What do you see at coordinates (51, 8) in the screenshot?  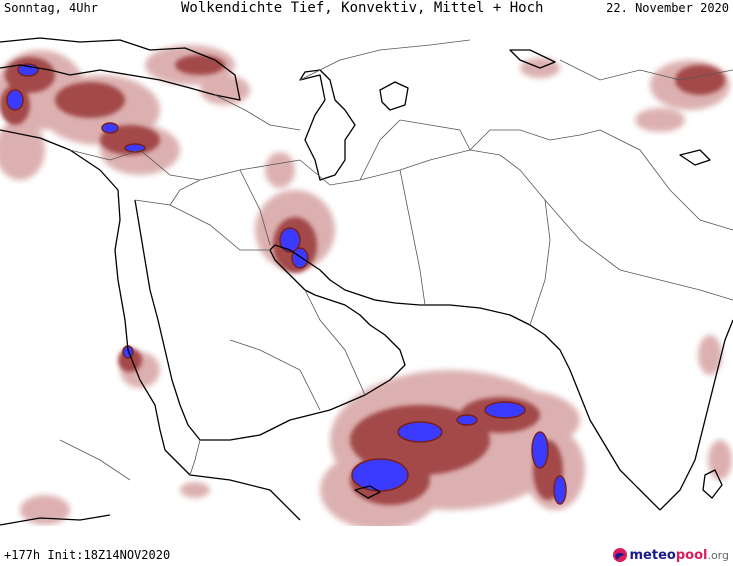 I see `forecast-day-time: Sonntag, 4Uhr` at bounding box center [51, 8].